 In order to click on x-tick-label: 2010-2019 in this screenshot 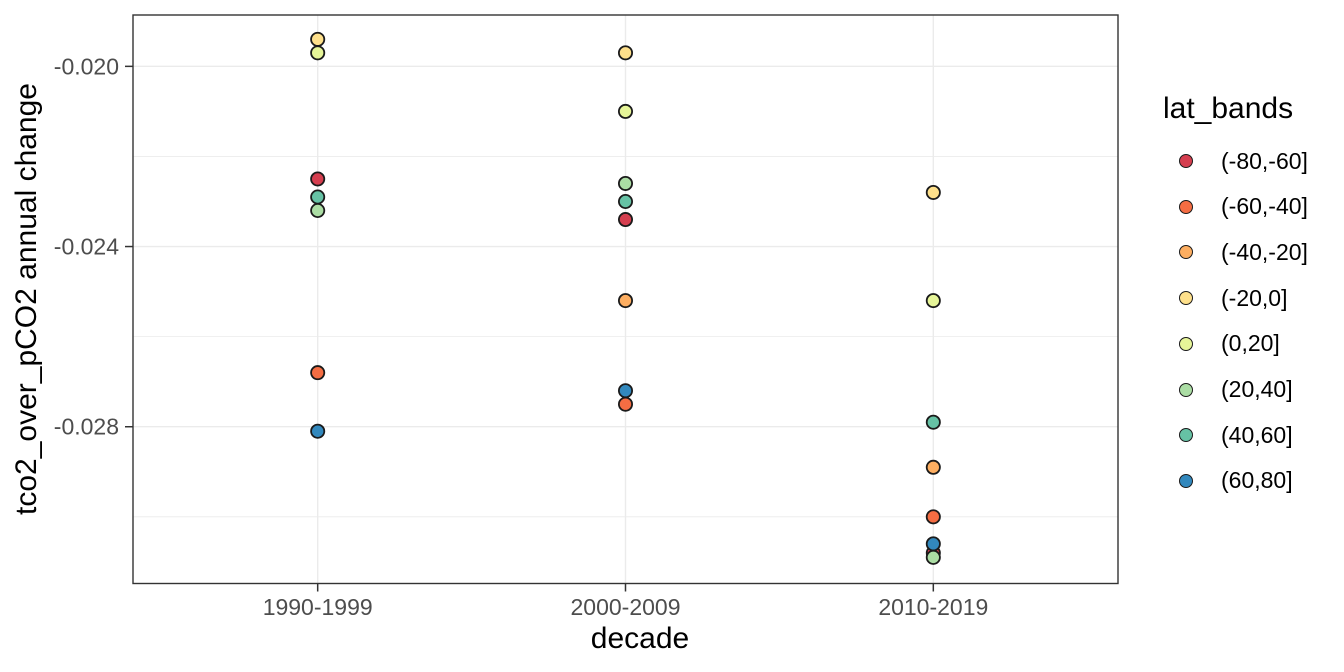, I will do `click(933, 607)`.